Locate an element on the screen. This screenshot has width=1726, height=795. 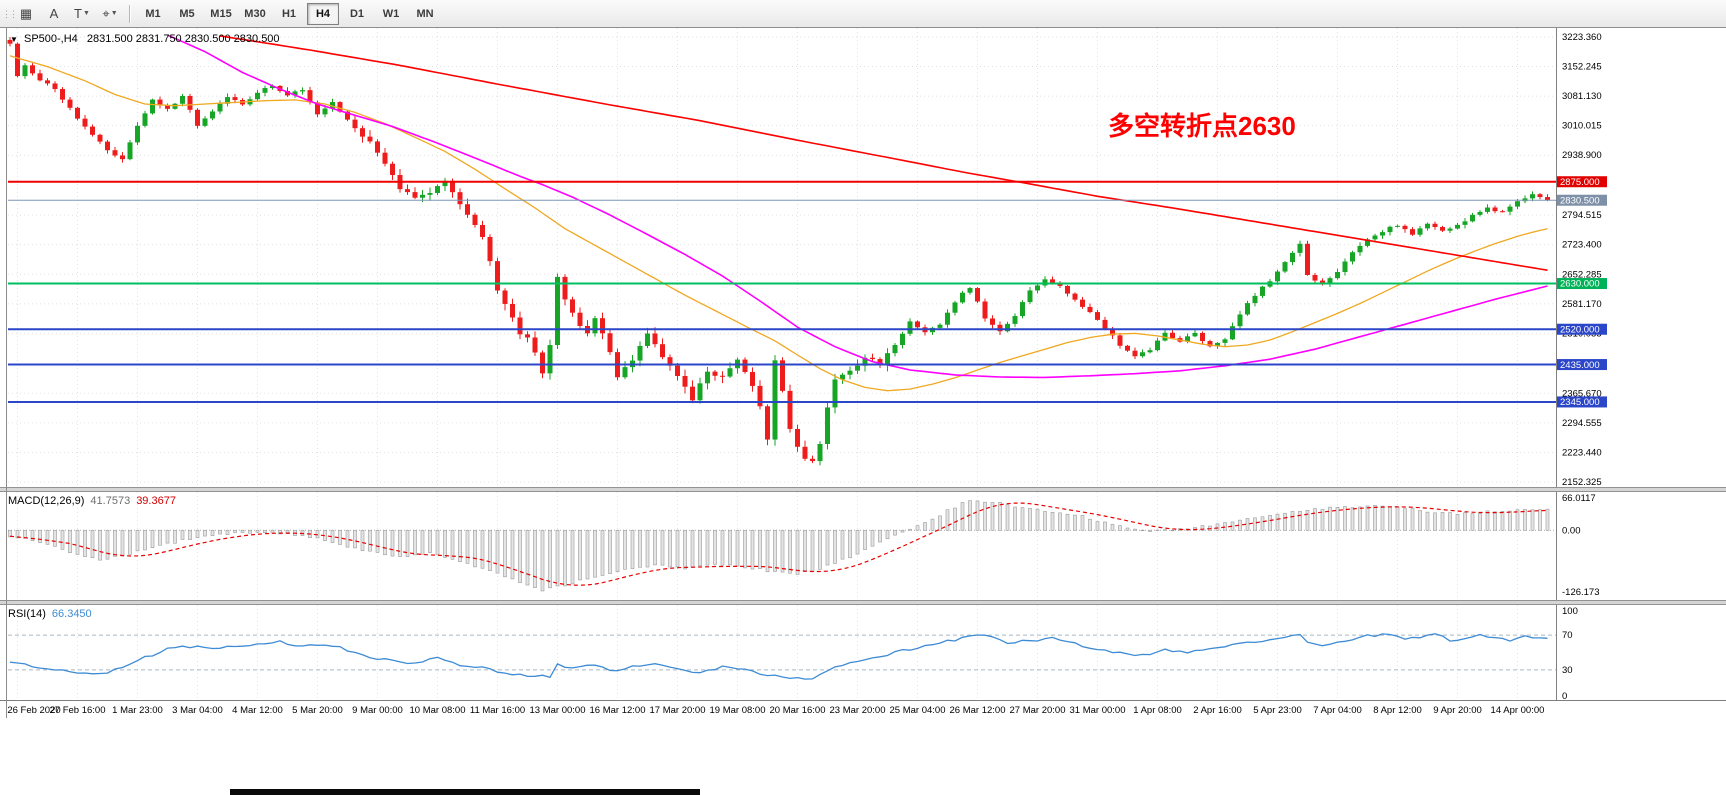
time-axis-label: 1 Mar 23:00 is located at coordinates (137, 710).